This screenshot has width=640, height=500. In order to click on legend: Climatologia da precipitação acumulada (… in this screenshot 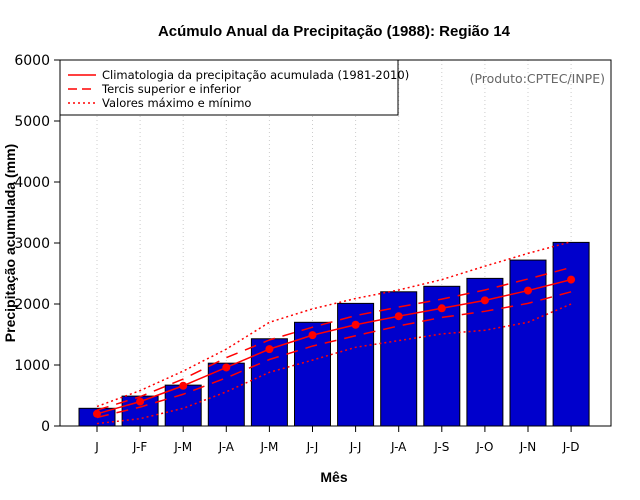, I will do `click(234, 87)`.